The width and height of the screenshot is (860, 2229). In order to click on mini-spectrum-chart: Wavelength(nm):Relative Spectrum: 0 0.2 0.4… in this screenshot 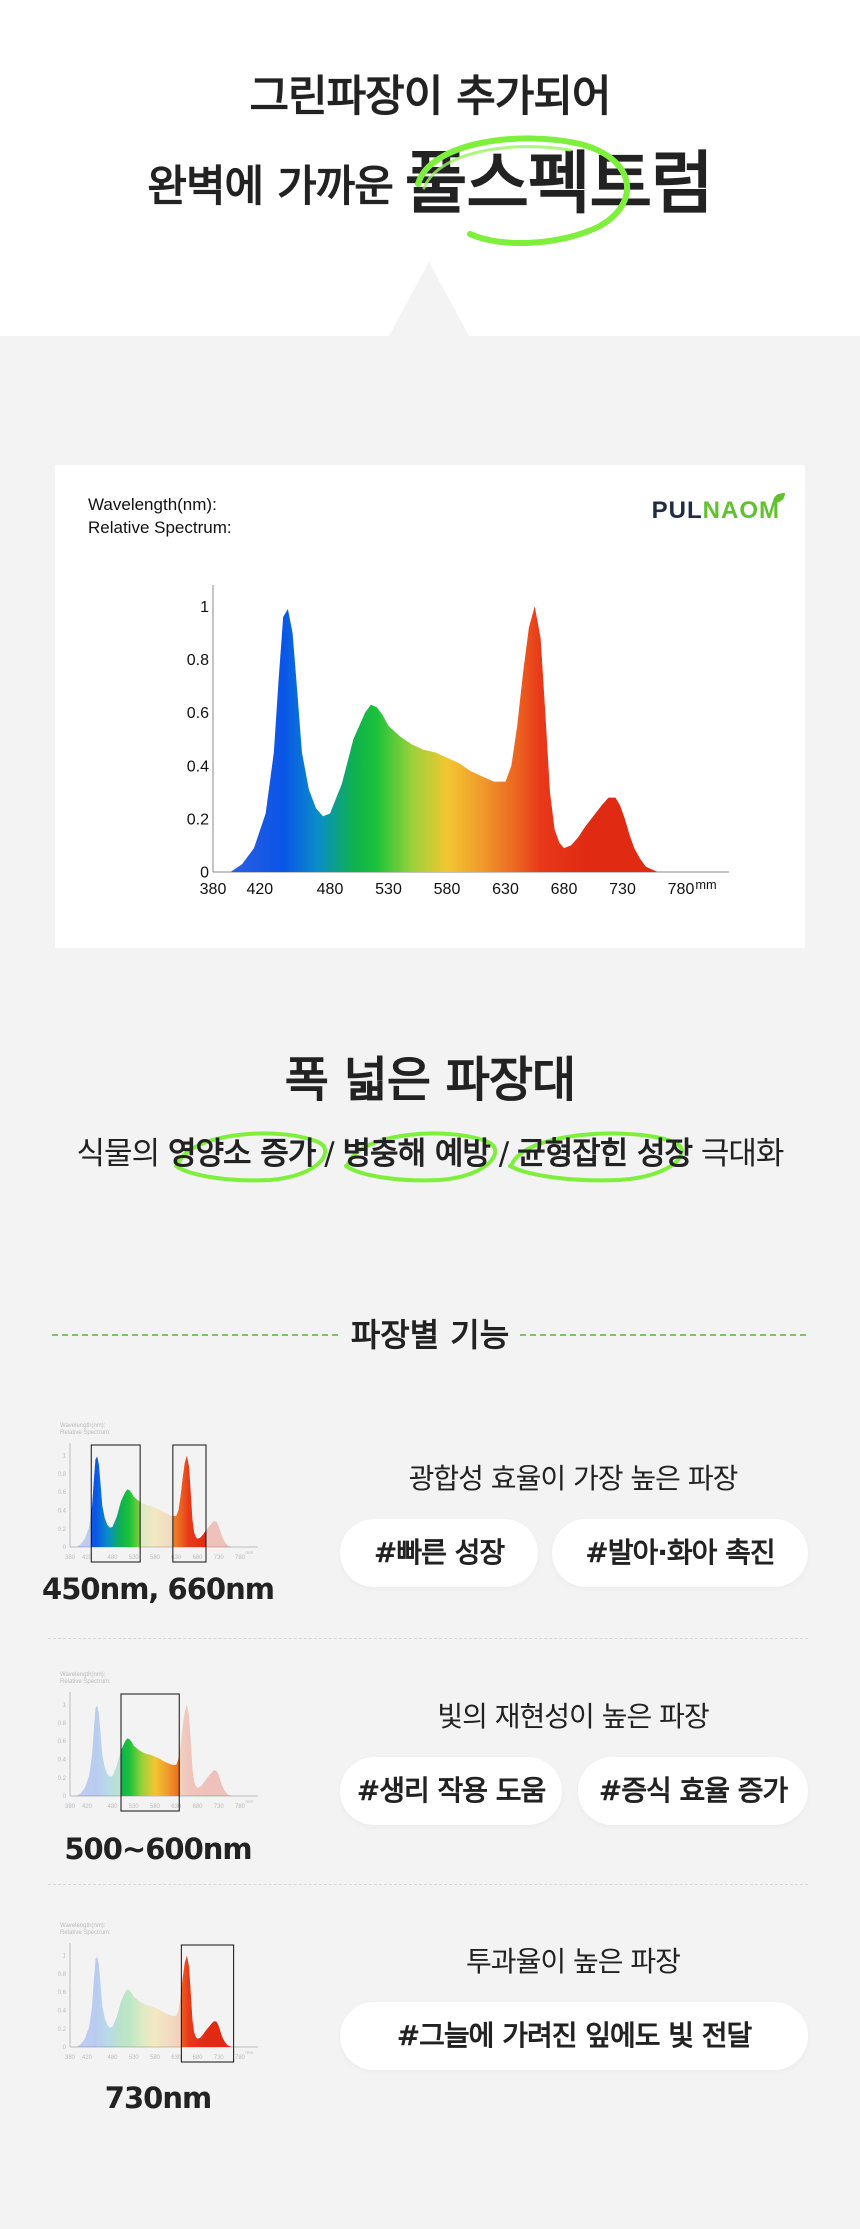, I will do `click(158, 1993)`.